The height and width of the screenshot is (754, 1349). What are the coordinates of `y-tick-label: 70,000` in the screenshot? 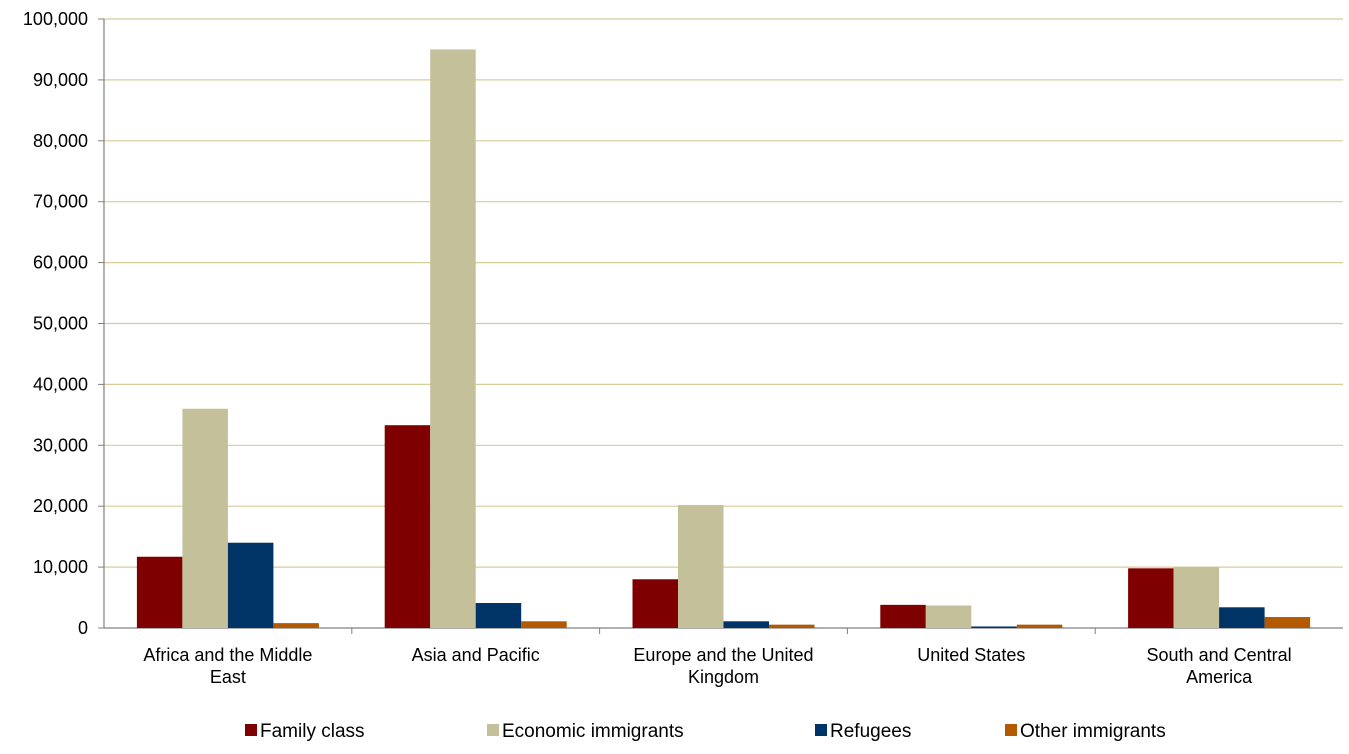 It's located at (60, 202).